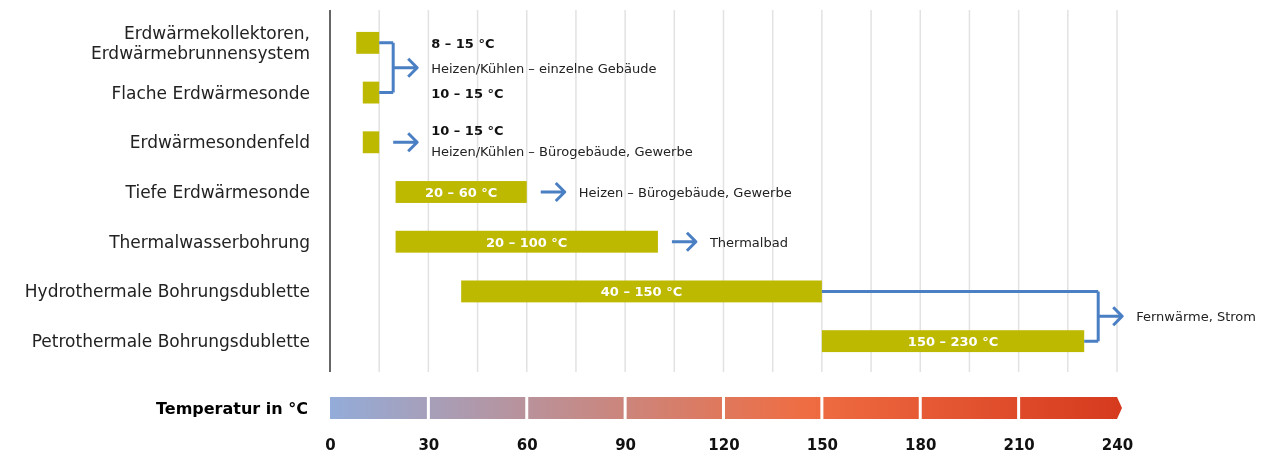 The width and height of the screenshot is (1263, 457). I want to click on annotation: 20 – 60 °C, so click(461, 192).